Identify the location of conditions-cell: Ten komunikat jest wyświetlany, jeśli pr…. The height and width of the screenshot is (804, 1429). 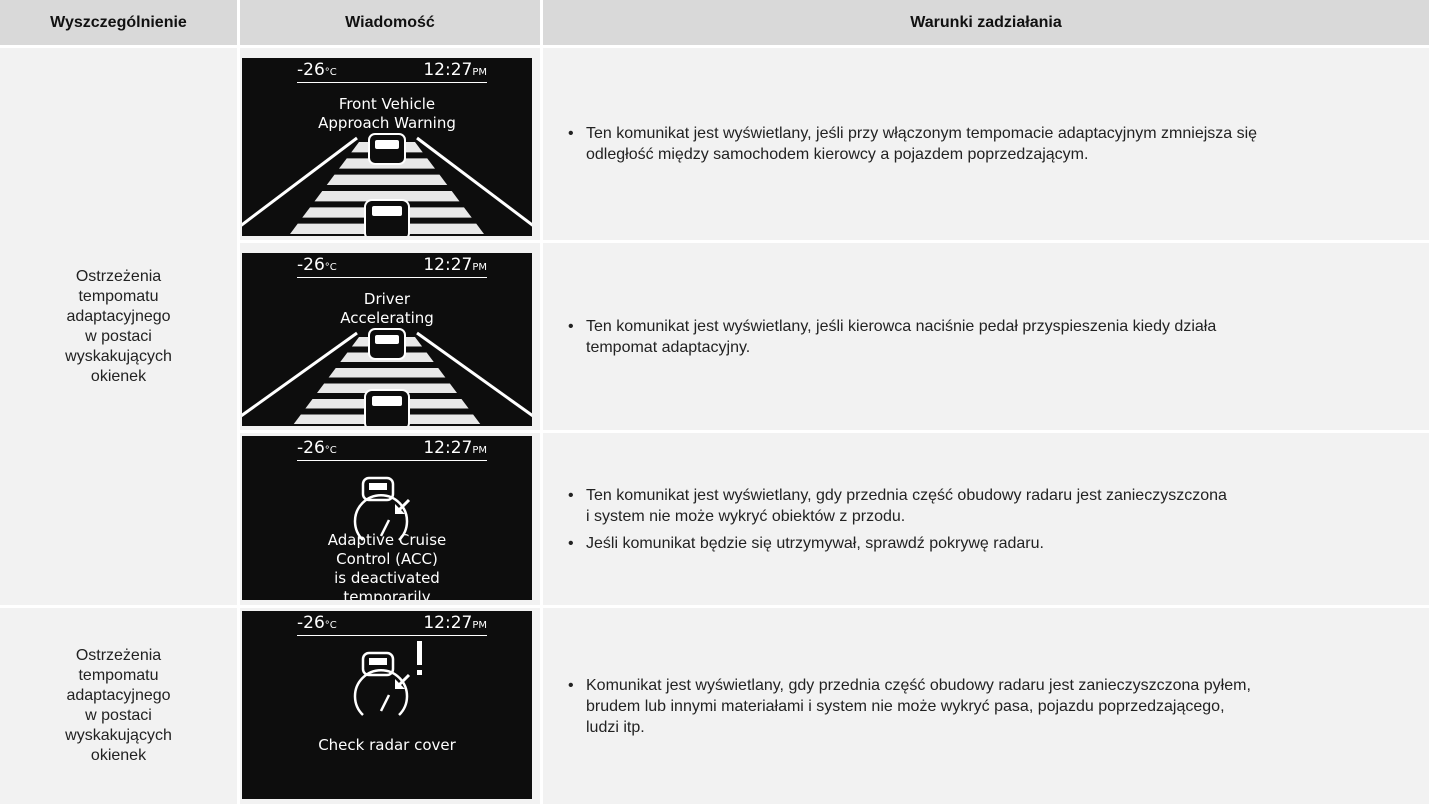
(986, 144).